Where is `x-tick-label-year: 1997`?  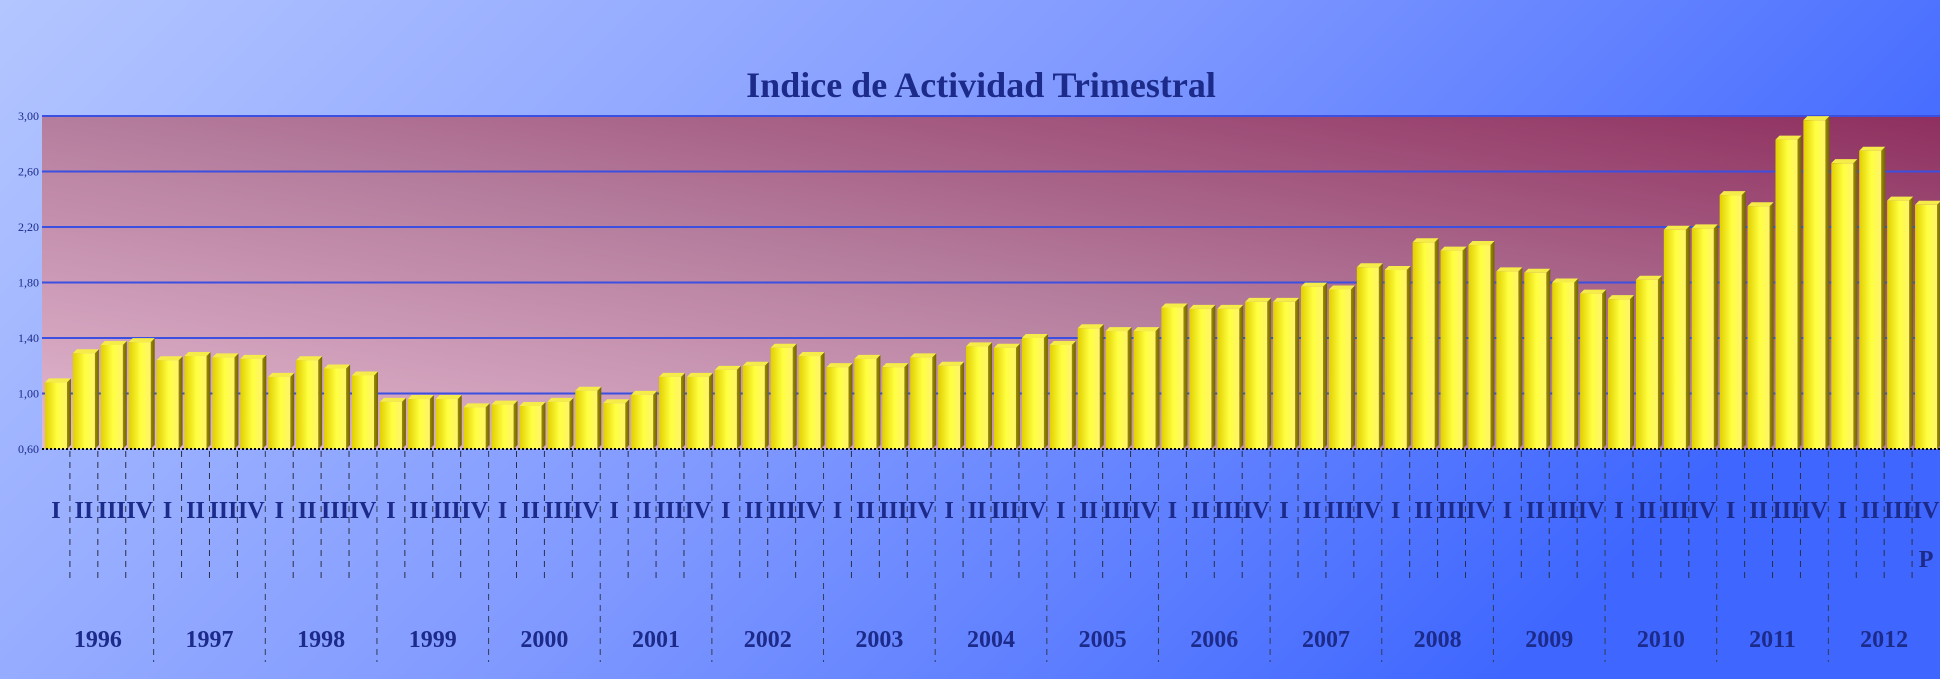
x-tick-label-year: 1997 is located at coordinates (209, 640).